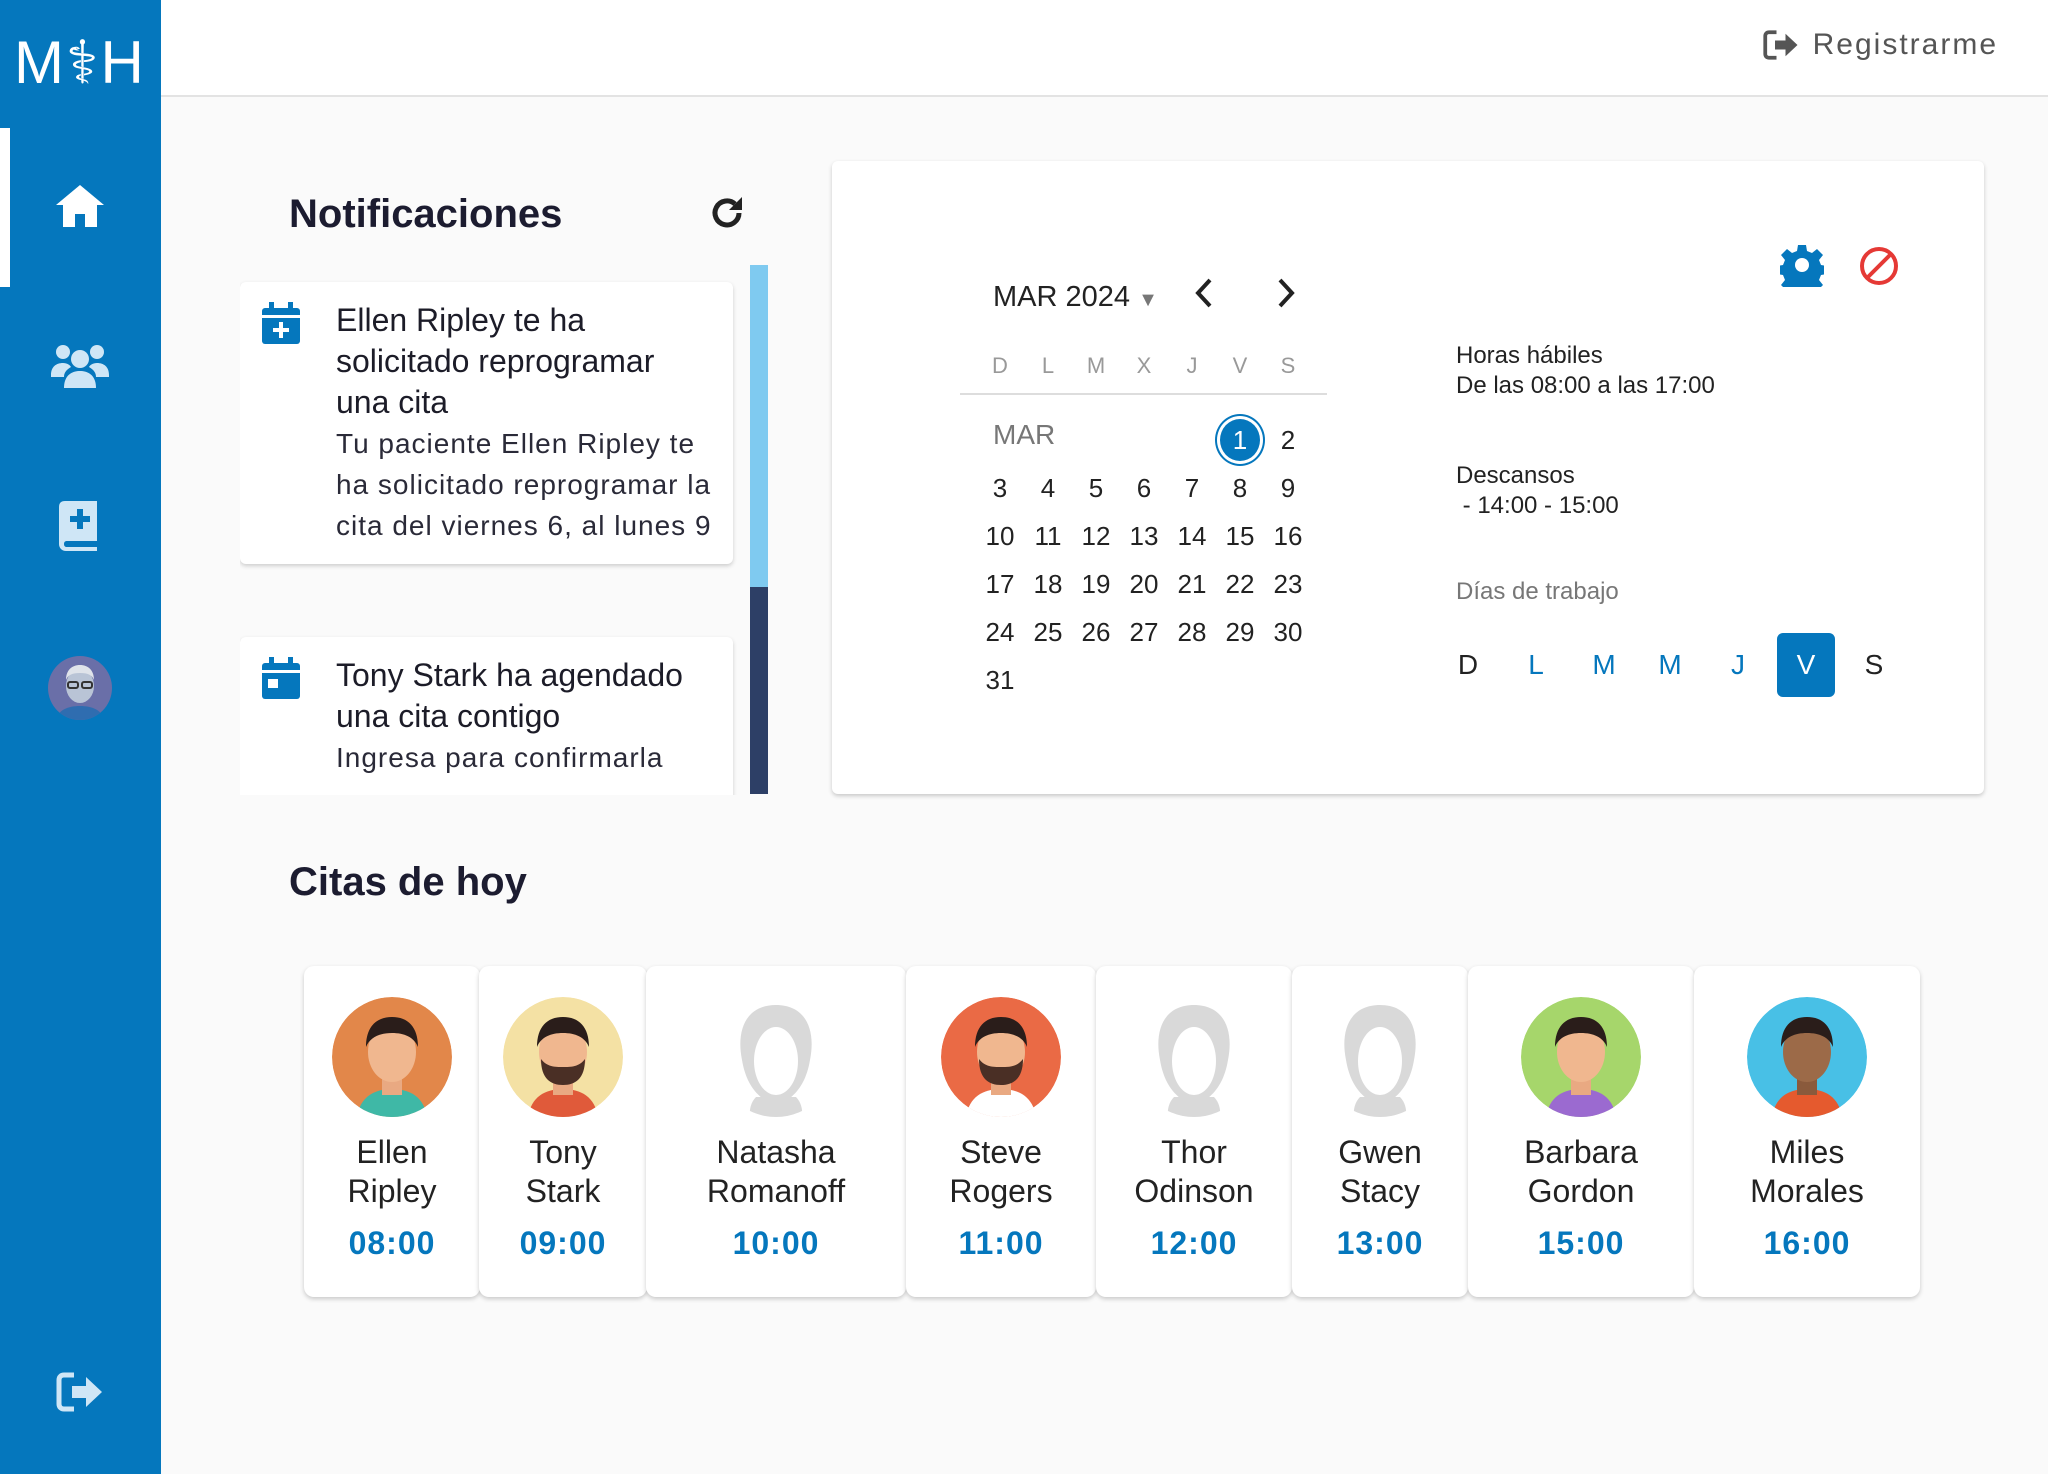 Image resolution: width=2048 pixels, height=1474 pixels. Describe the element at coordinates (408, 882) in the screenshot. I see `today-appointments-title: Citas de hoy` at that location.